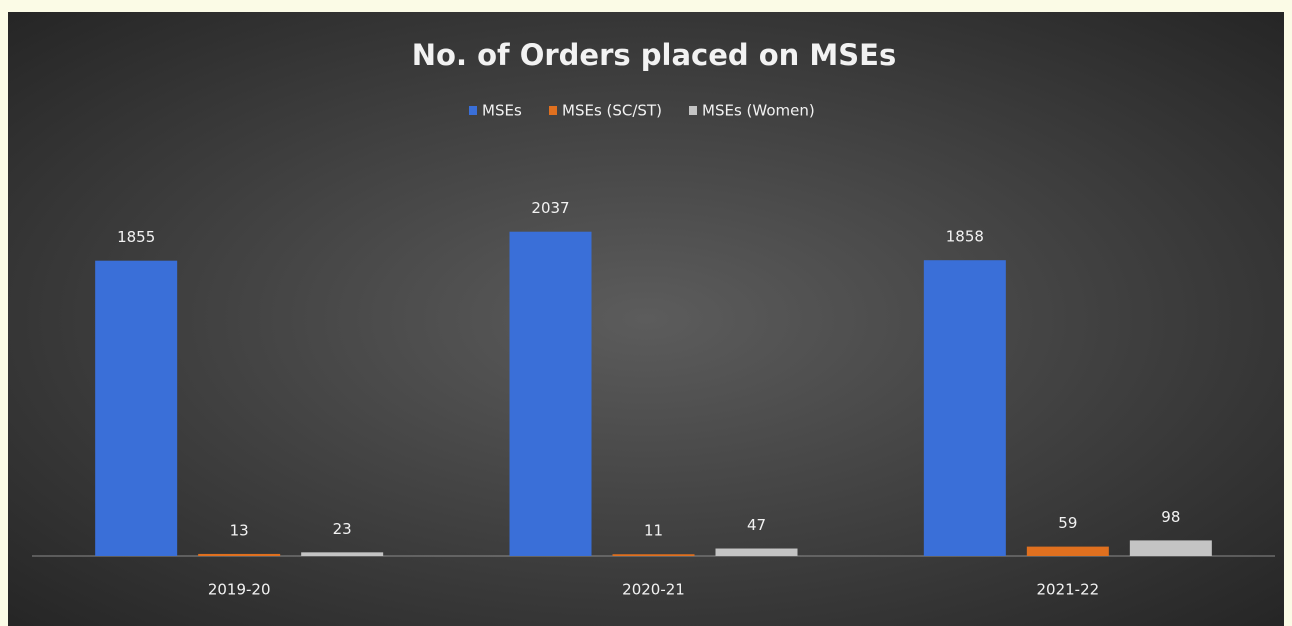 The height and width of the screenshot is (626, 1292). I want to click on data-label: 11, so click(653, 531).